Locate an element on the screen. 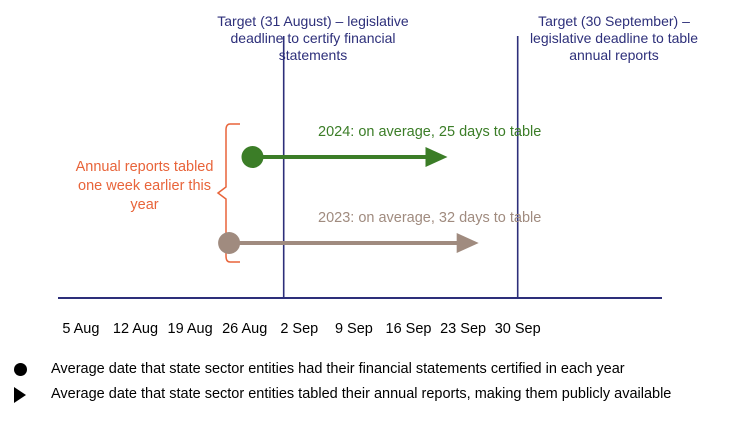  tabled-marker-2024 is located at coordinates (436, 157).